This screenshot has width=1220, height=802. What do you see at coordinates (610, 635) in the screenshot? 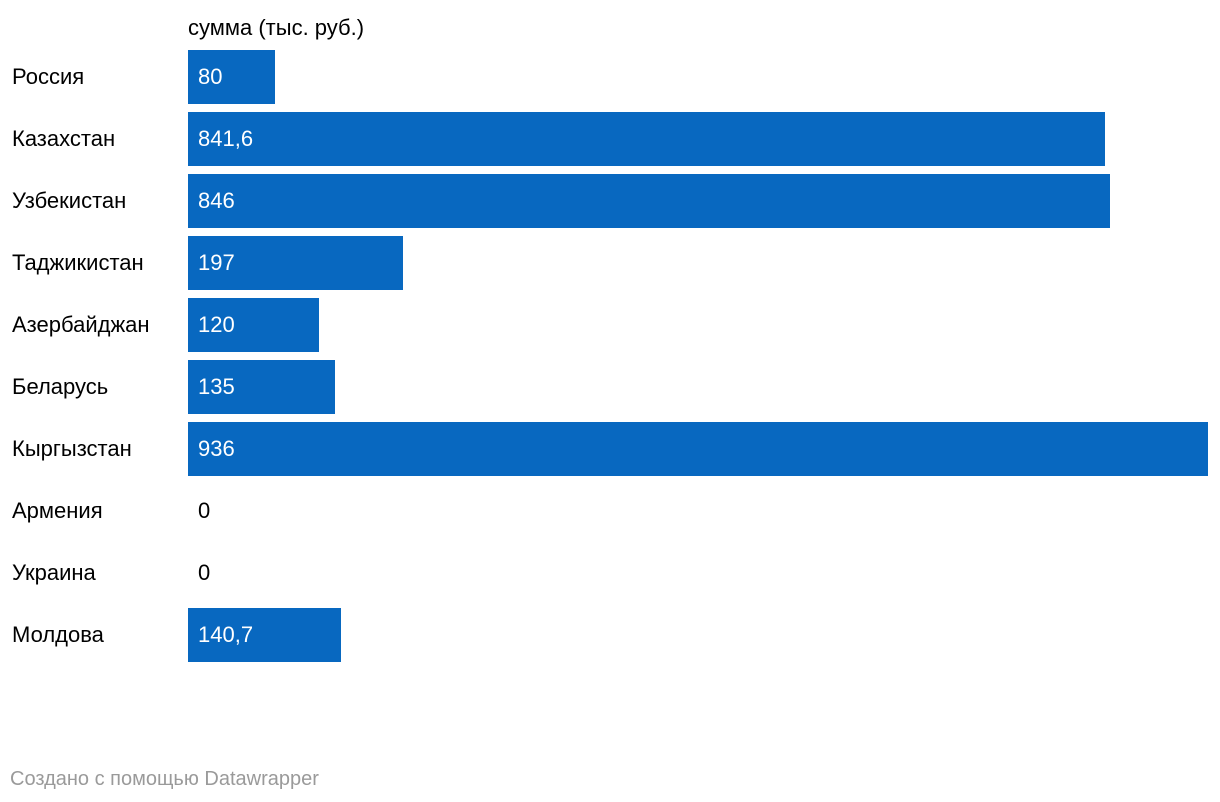
I see `bar-row: Молдова 140,7` at bounding box center [610, 635].